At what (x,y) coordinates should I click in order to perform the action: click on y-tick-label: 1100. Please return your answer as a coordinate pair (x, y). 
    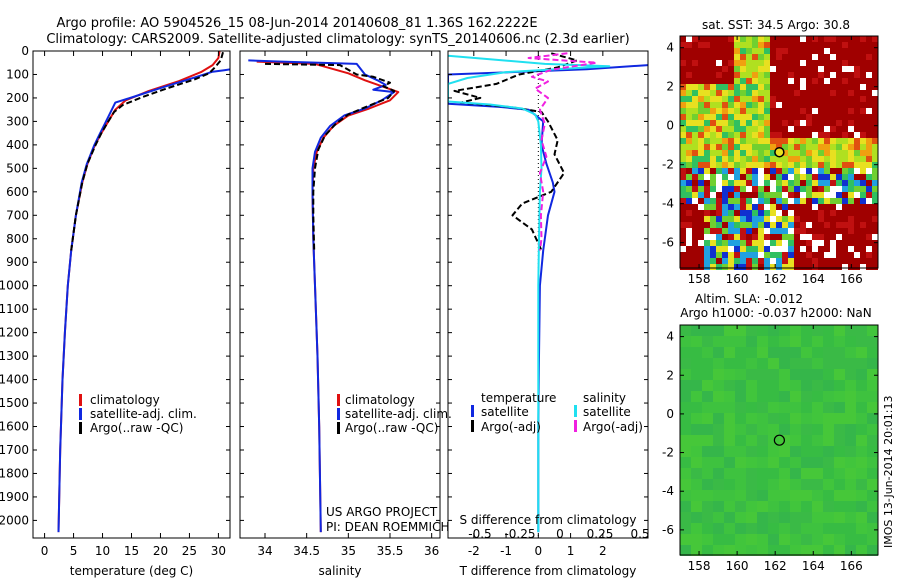
    Looking at the image, I should click on (14, 309).